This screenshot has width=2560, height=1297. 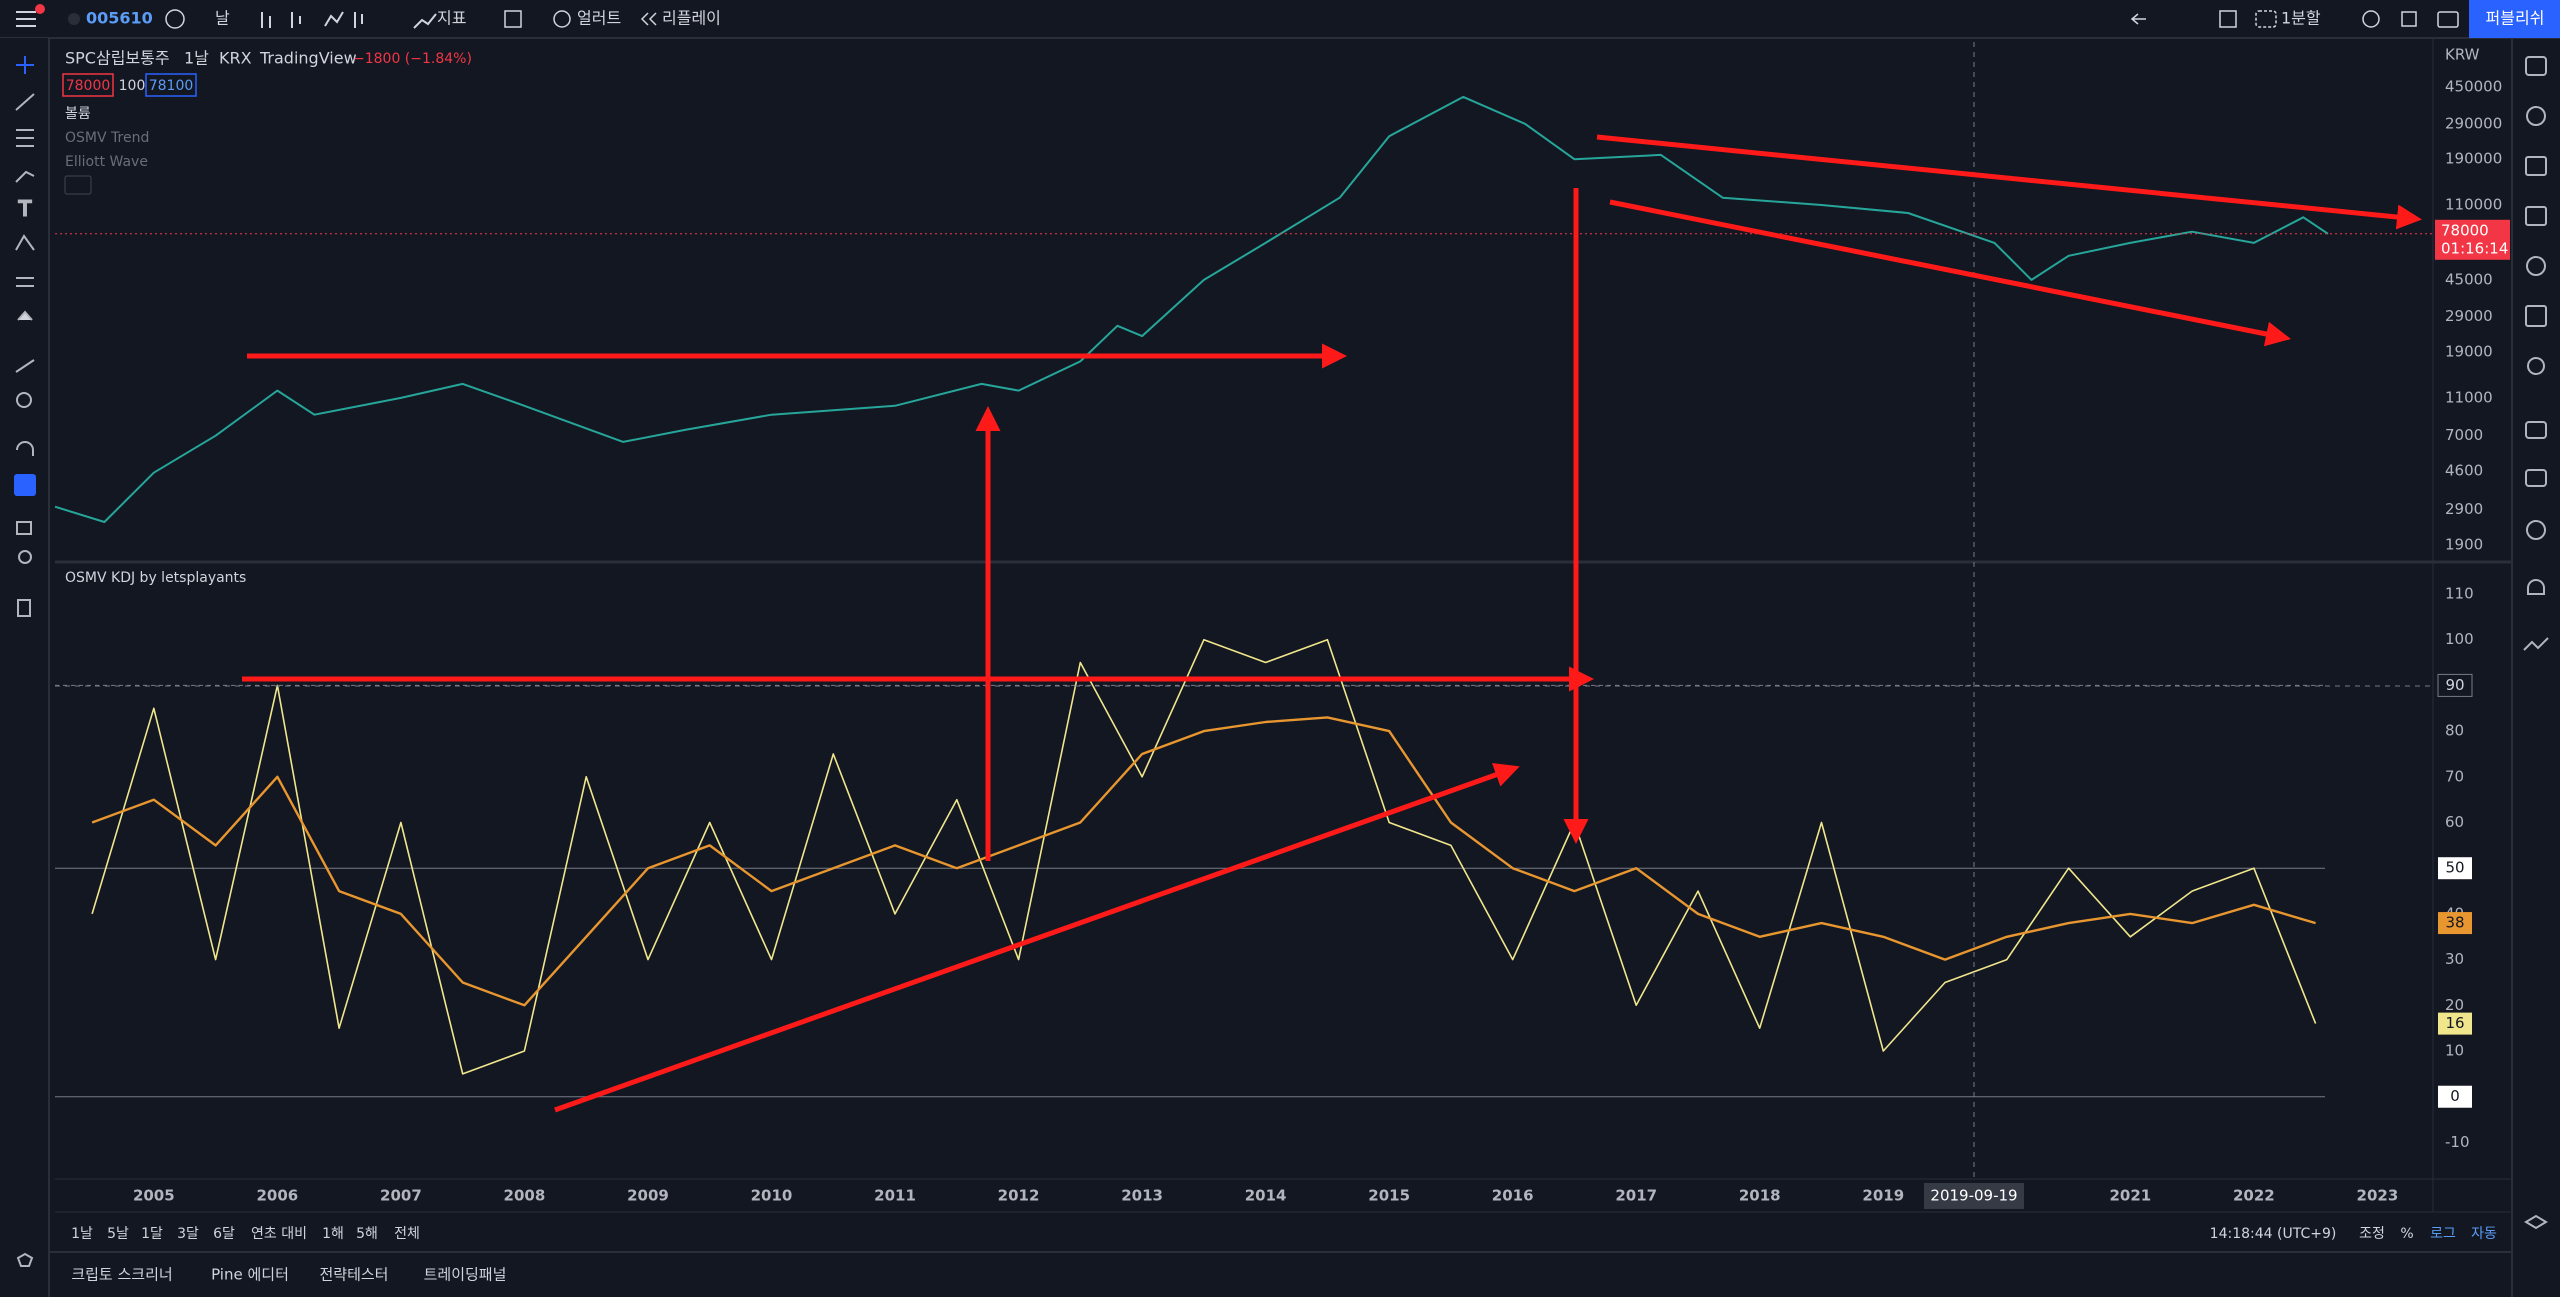 What do you see at coordinates (525, 1196) in the screenshot?
I see `x-tick-label: 2008` at bounding box center [525, 1196].